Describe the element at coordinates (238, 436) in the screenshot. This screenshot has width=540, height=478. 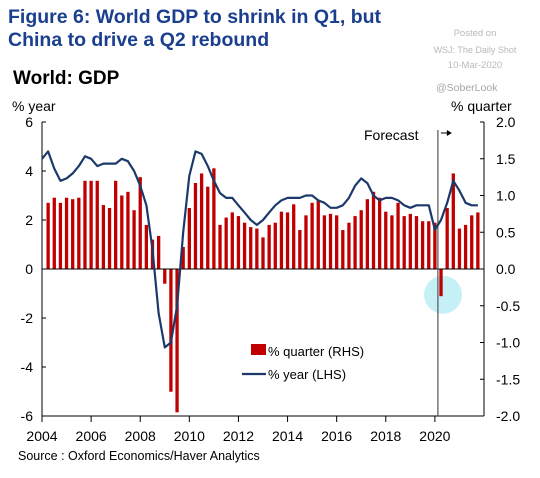
I see `x-tick-label: 2012` at that location.